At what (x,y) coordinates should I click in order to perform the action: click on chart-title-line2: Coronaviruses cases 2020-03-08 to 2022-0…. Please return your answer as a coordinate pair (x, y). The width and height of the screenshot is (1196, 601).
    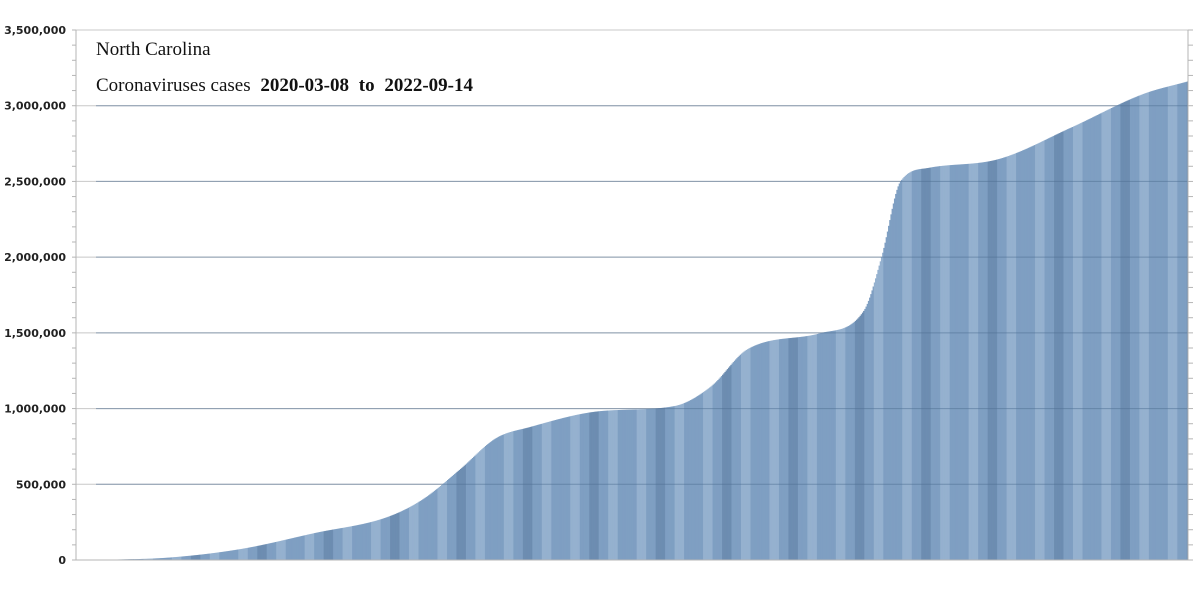
    Looking at the image, I should click on (284, 85).